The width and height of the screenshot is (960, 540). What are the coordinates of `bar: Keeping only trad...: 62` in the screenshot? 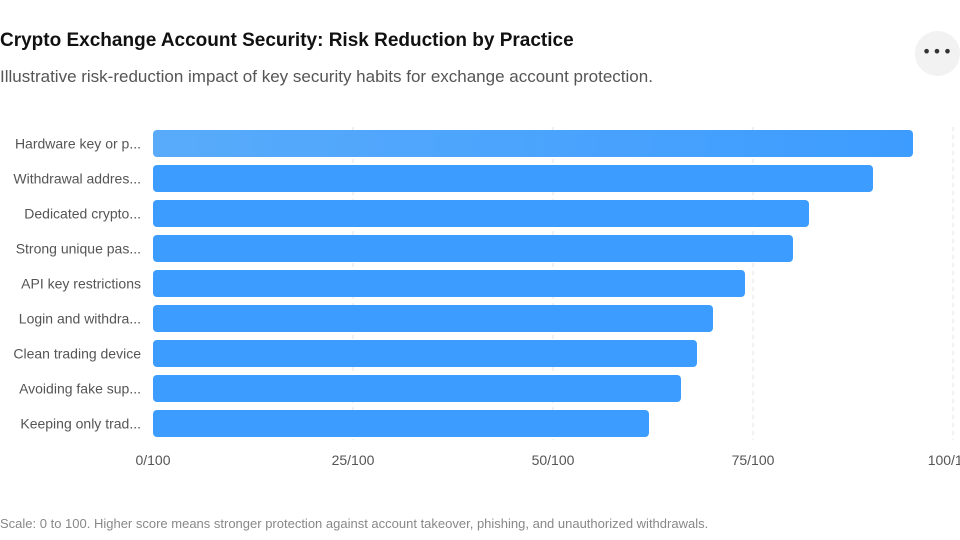 It's located at (401, 423).